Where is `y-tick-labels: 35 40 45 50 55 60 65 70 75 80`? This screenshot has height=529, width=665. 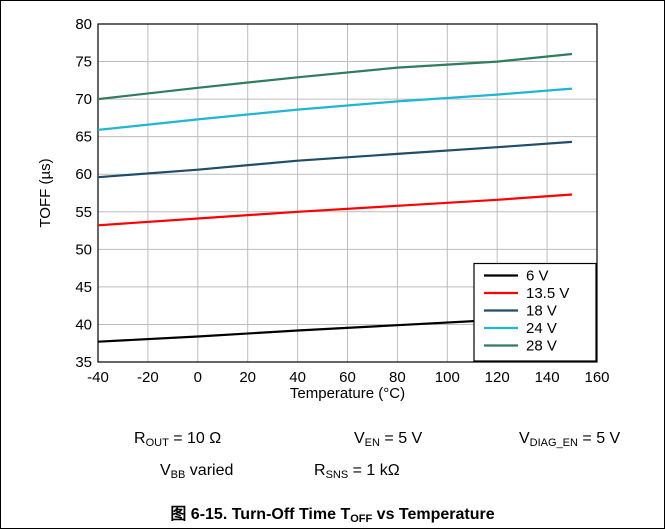 y-tick-labels: 35 40 45 50 55 60 65 70 75 80 is located at coordinates (83, 193).